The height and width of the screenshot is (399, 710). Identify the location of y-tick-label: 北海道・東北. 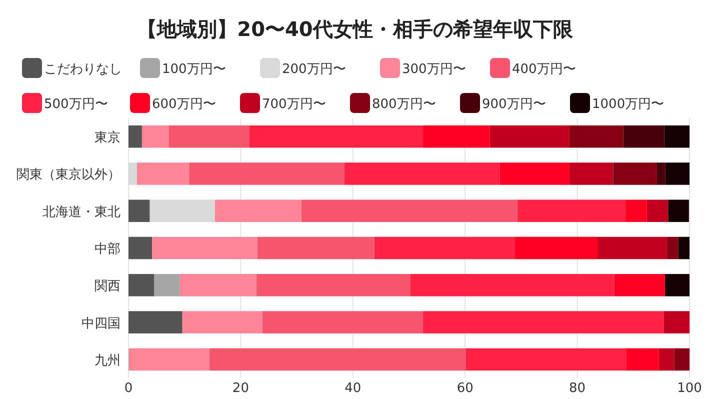
(81, 212).